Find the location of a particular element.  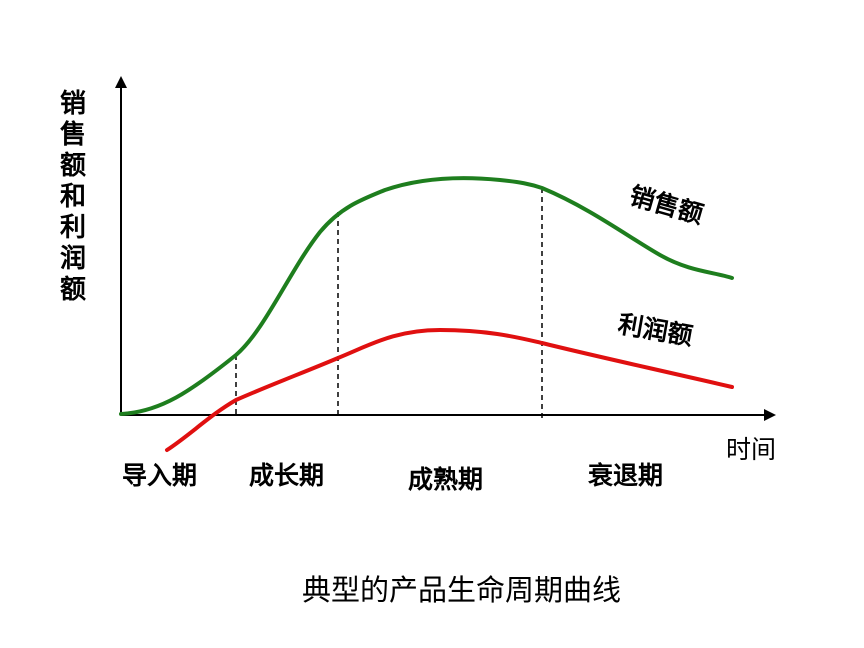

y-axis-label-char: 和 is located at coordinates (73, 197).